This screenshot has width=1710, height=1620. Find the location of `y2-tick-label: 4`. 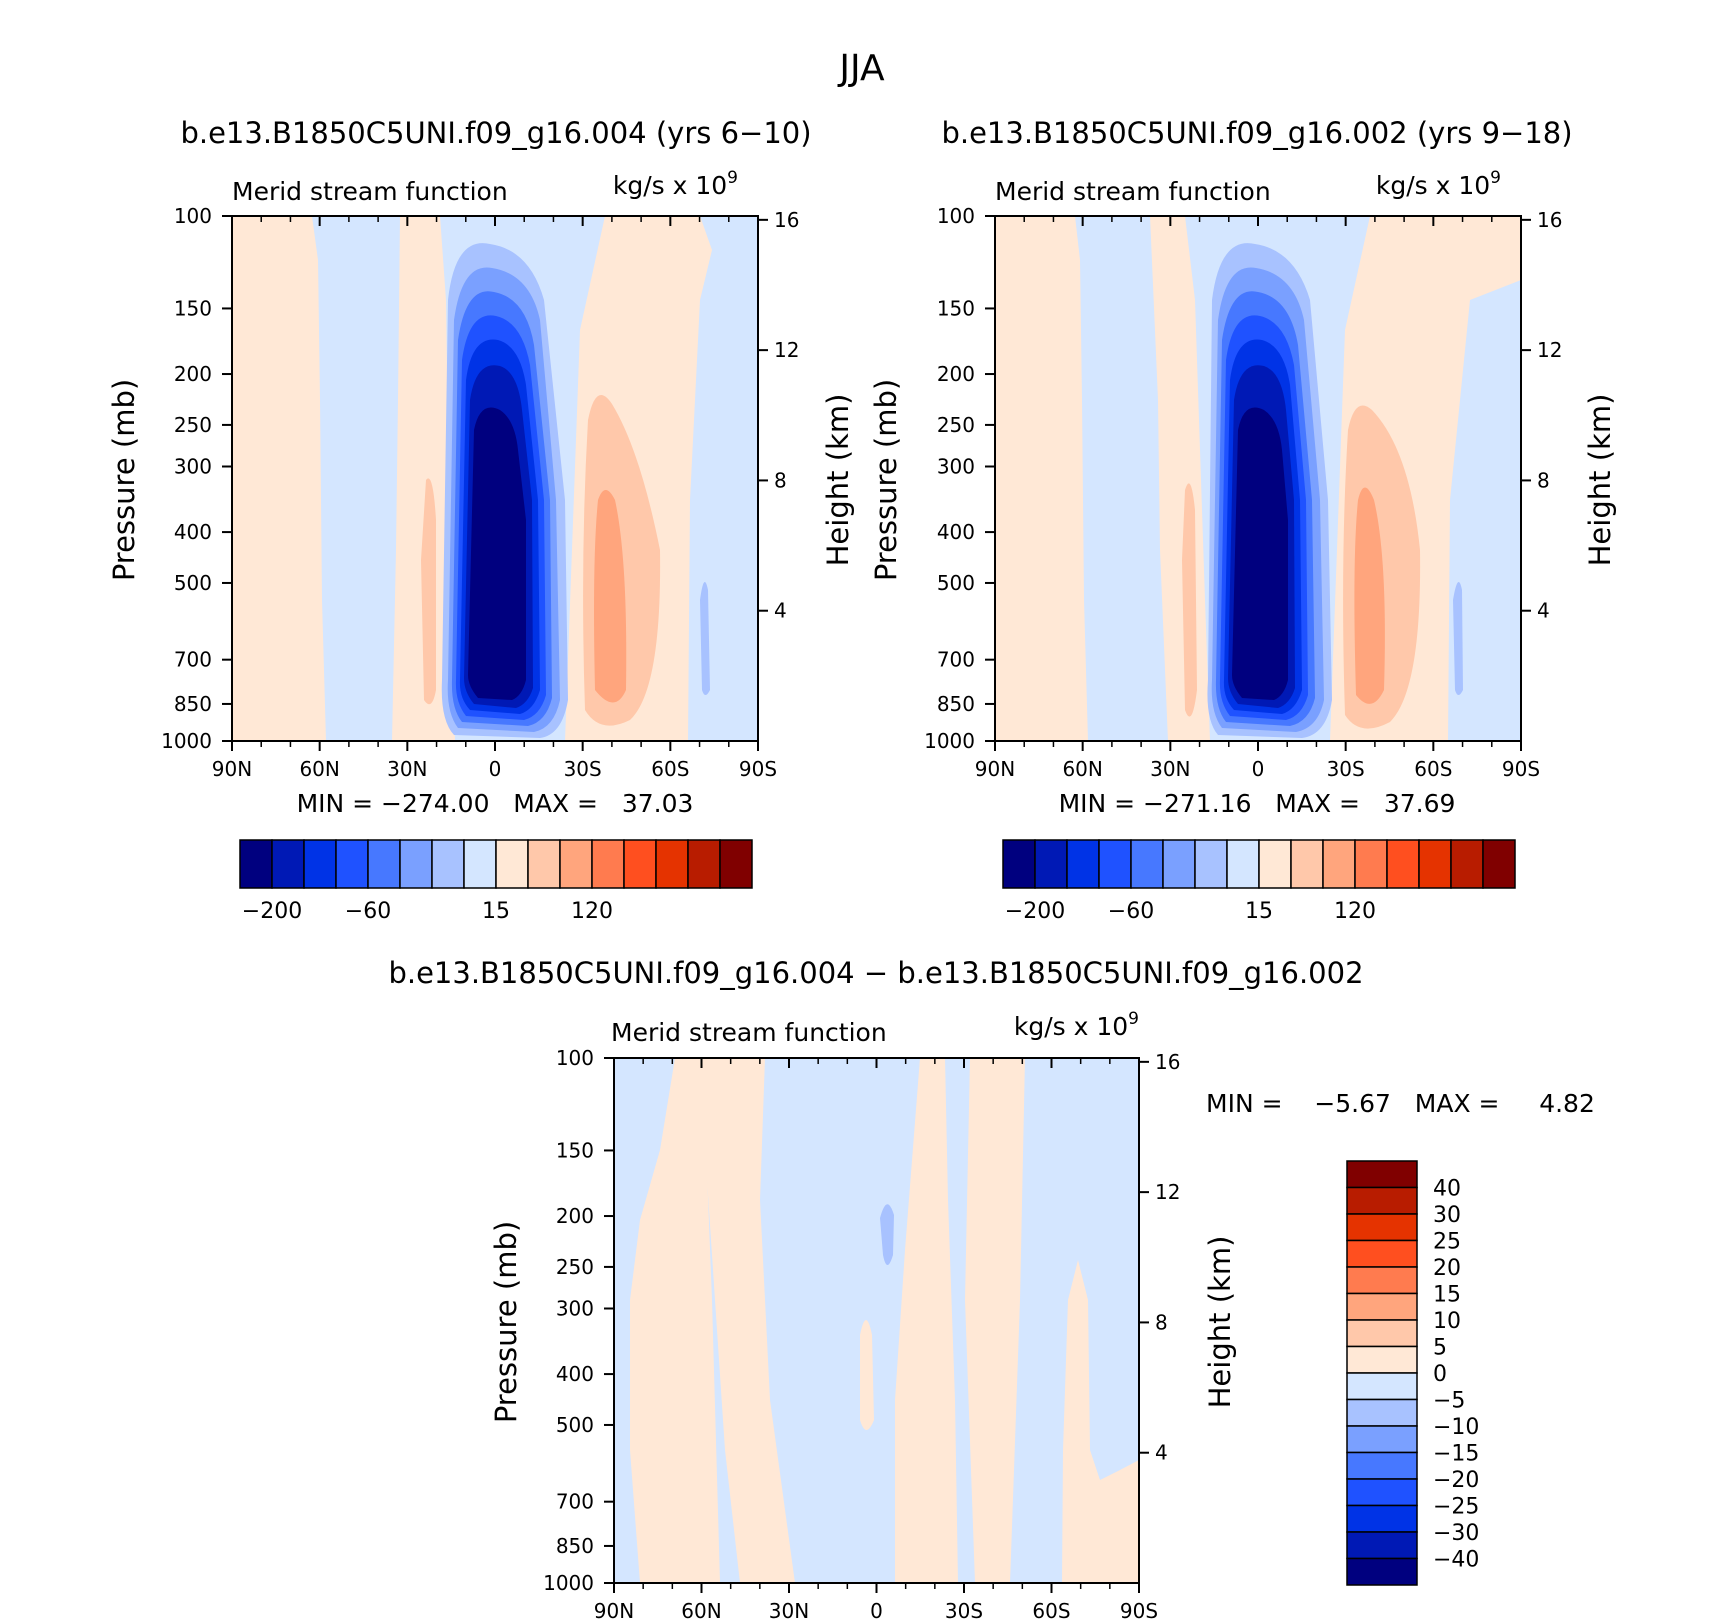

y2-tick-label: 4 is located at coordinates (1161, 1453).